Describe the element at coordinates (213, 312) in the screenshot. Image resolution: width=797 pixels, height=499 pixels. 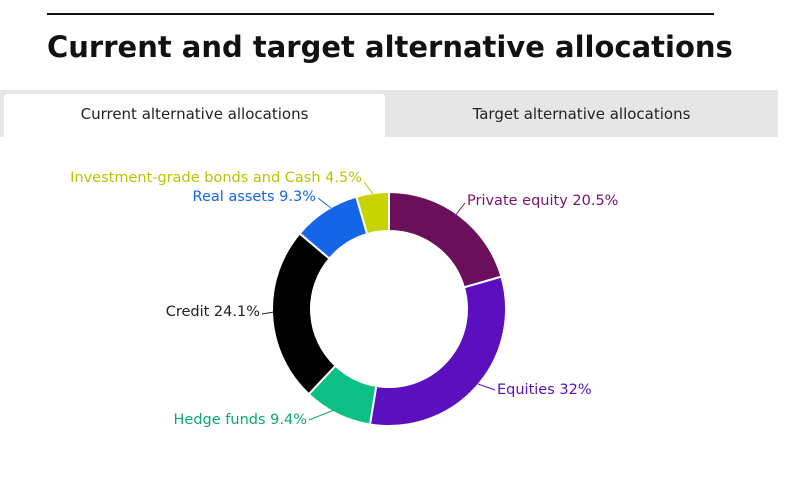
I see `data-label: Credit 24.1%` at that location.